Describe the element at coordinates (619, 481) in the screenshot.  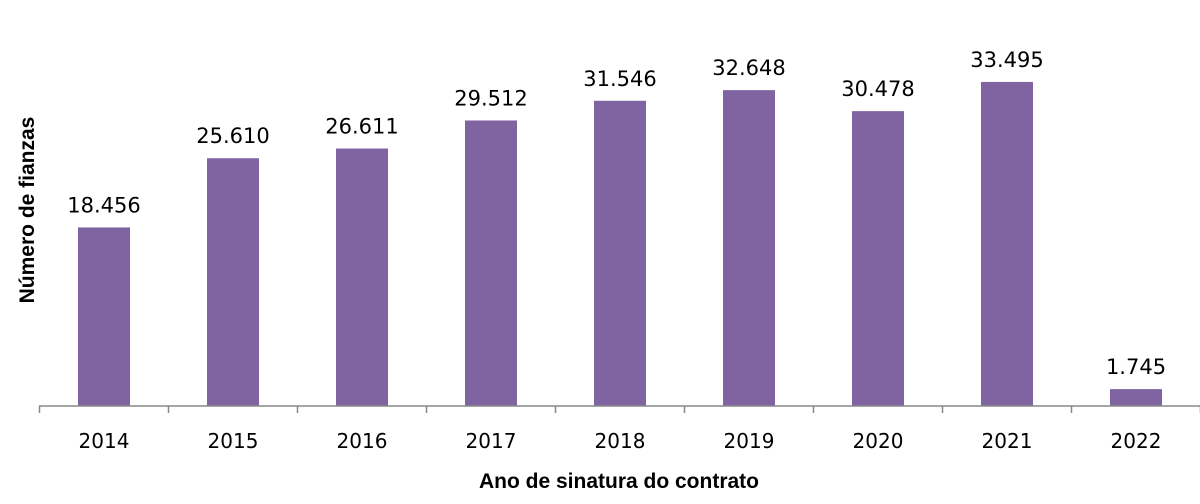
I see `x-axis-title: Ano de sinatura do contrato` at that location.